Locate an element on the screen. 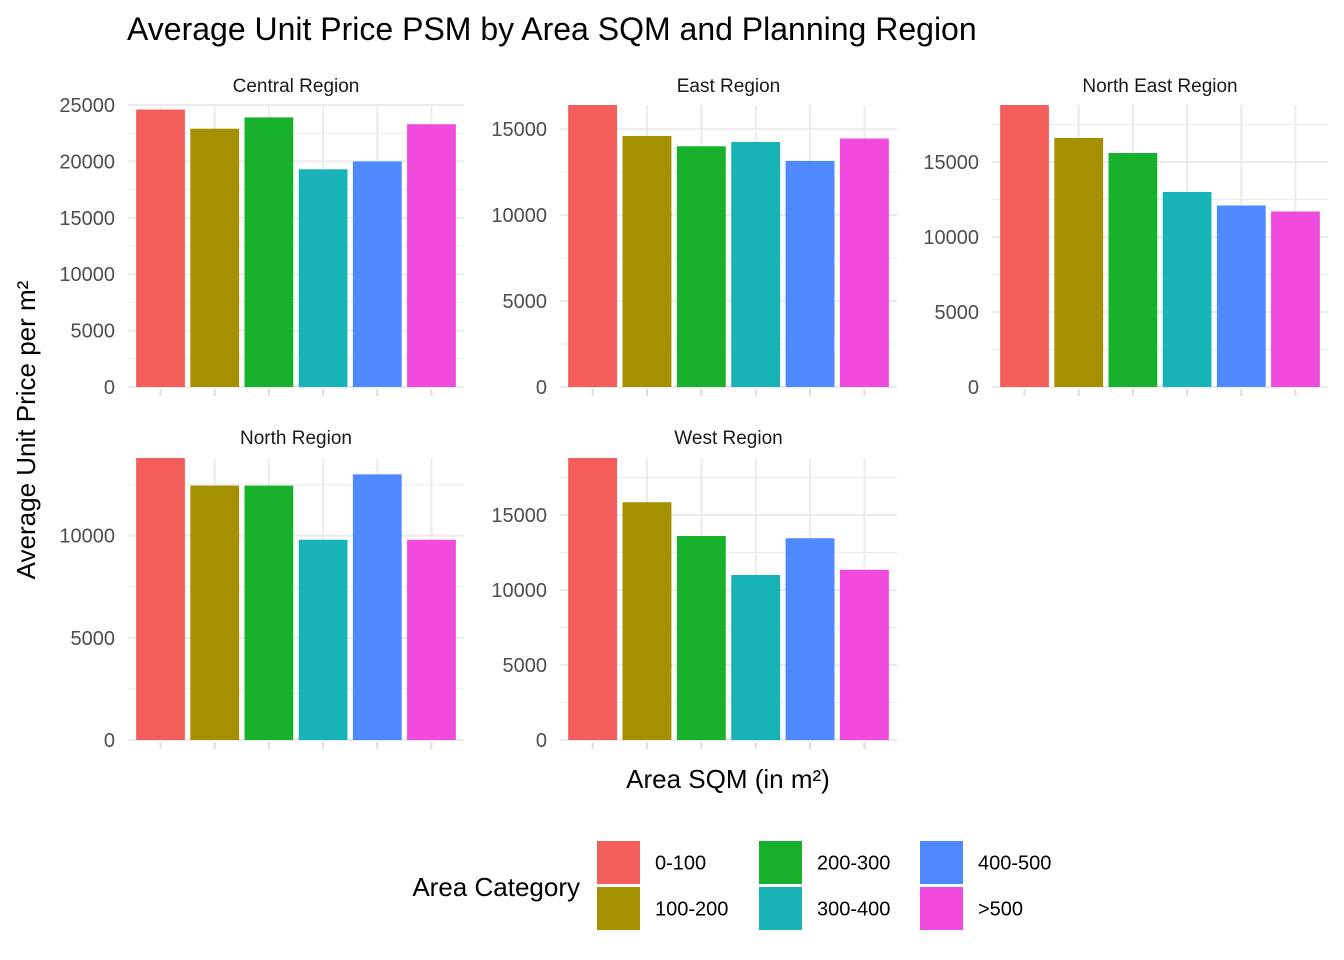 The height and width of the screenshot is (960, 1344). y-axis-label: Average Unit Price per m² is located at coordinates (26, 429).